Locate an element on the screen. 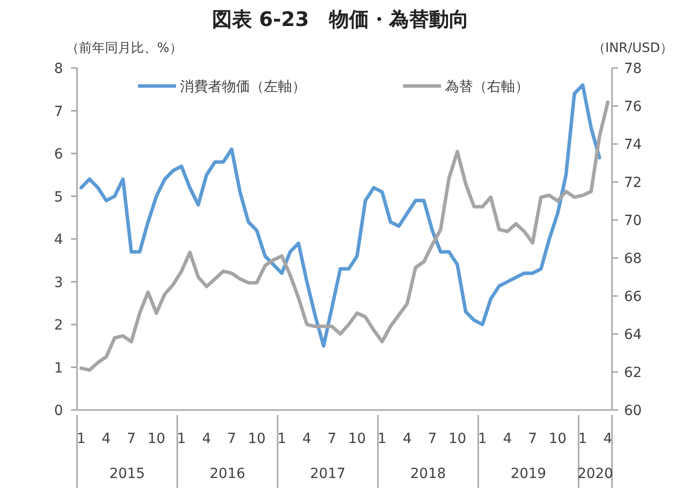  text: 2018 is located at coordinates (428, 474).